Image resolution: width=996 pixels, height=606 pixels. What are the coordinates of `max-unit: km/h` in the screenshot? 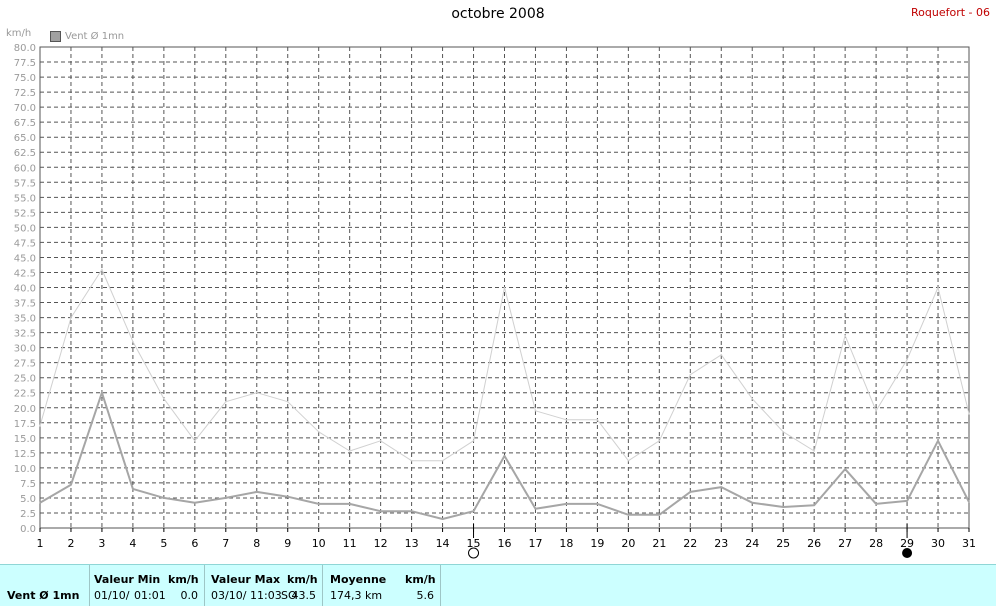 It's located at (302, 579).